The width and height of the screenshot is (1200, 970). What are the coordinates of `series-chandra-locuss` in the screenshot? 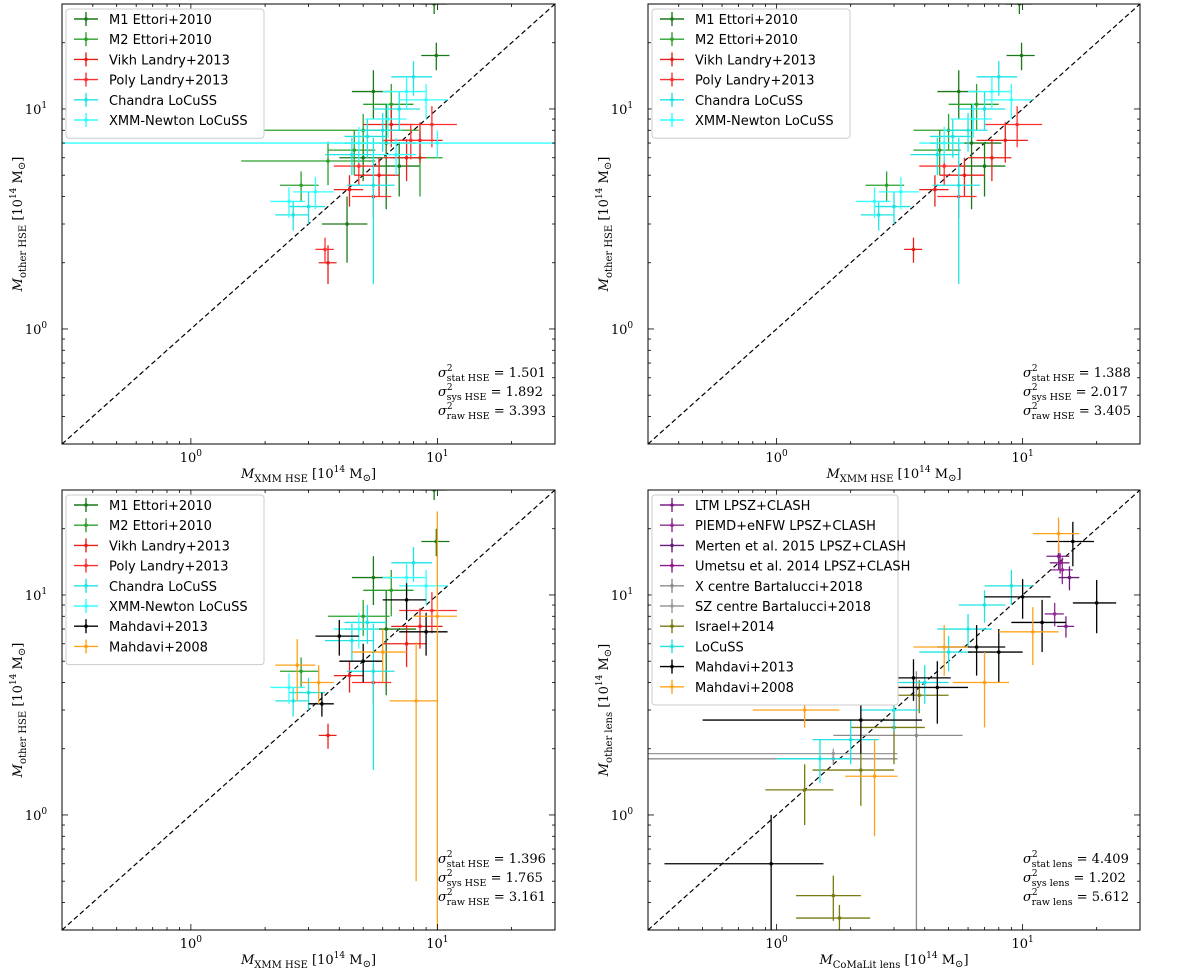 It's located at (353, 173).